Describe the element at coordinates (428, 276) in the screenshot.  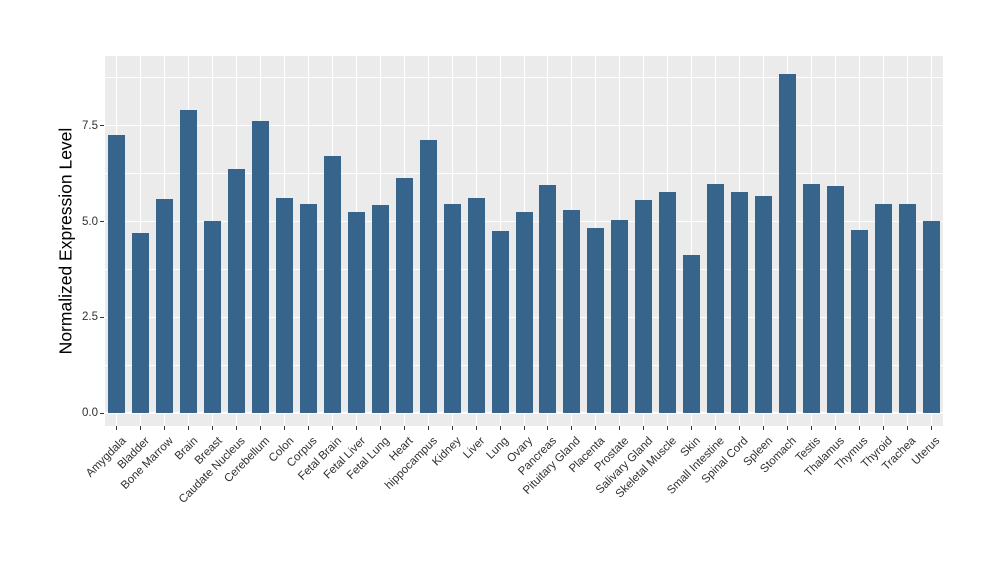
I see `bar-hippocampus` at that location.